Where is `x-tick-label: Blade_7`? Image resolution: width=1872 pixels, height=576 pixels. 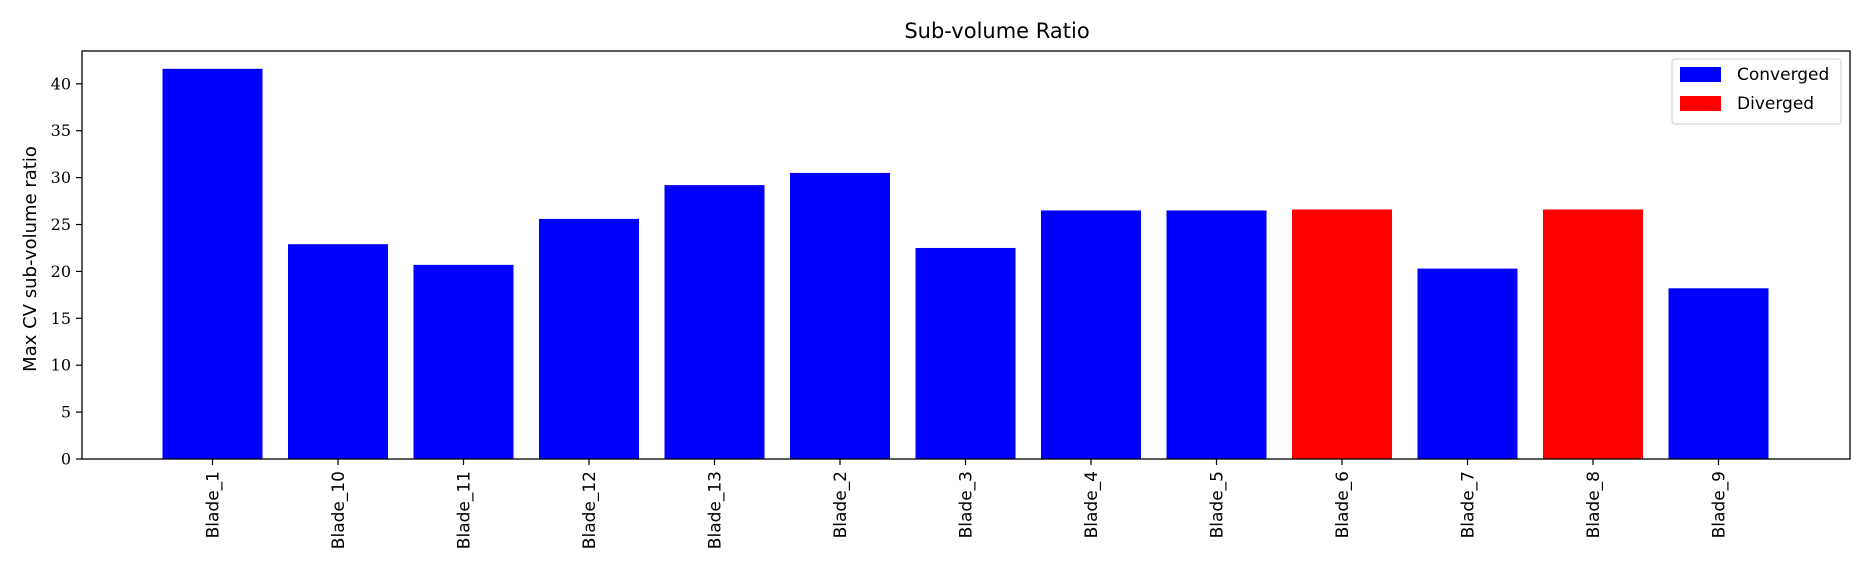 x-tick-label: Blade_7 is located at coordinates (1469, 504).